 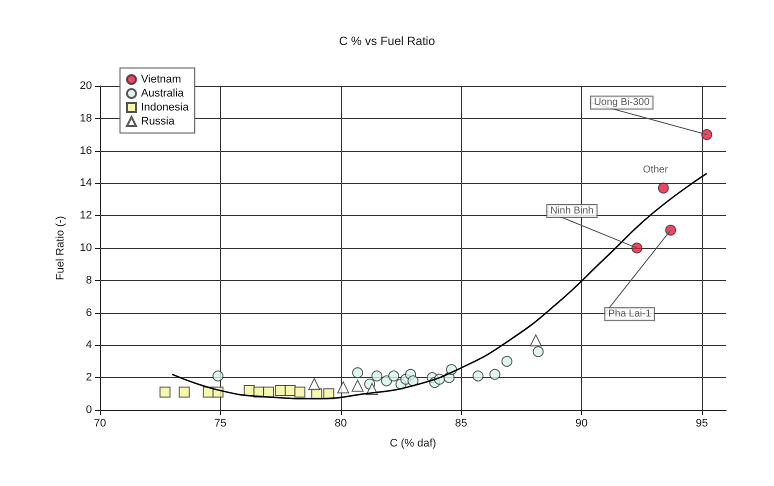 What do you see at coordinates (413, 444) in the screenshot?
I see `x-axis-title: C (% daf)` at bounding box center [413, 444].